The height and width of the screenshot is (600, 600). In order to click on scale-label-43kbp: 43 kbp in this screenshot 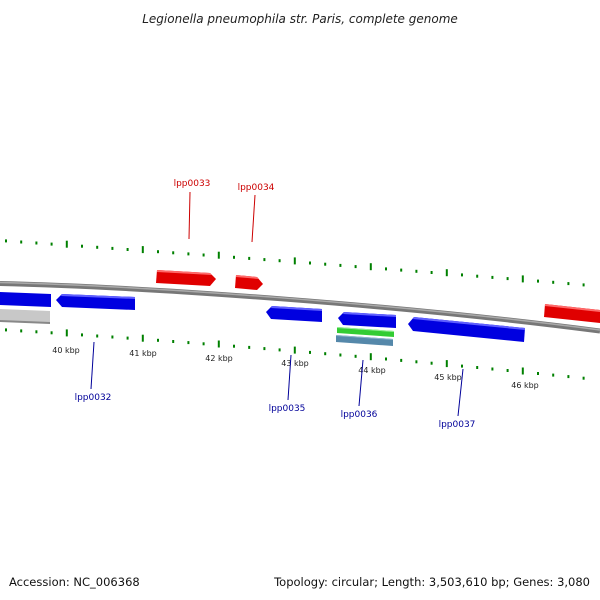, I will do `click(295, 363)`.